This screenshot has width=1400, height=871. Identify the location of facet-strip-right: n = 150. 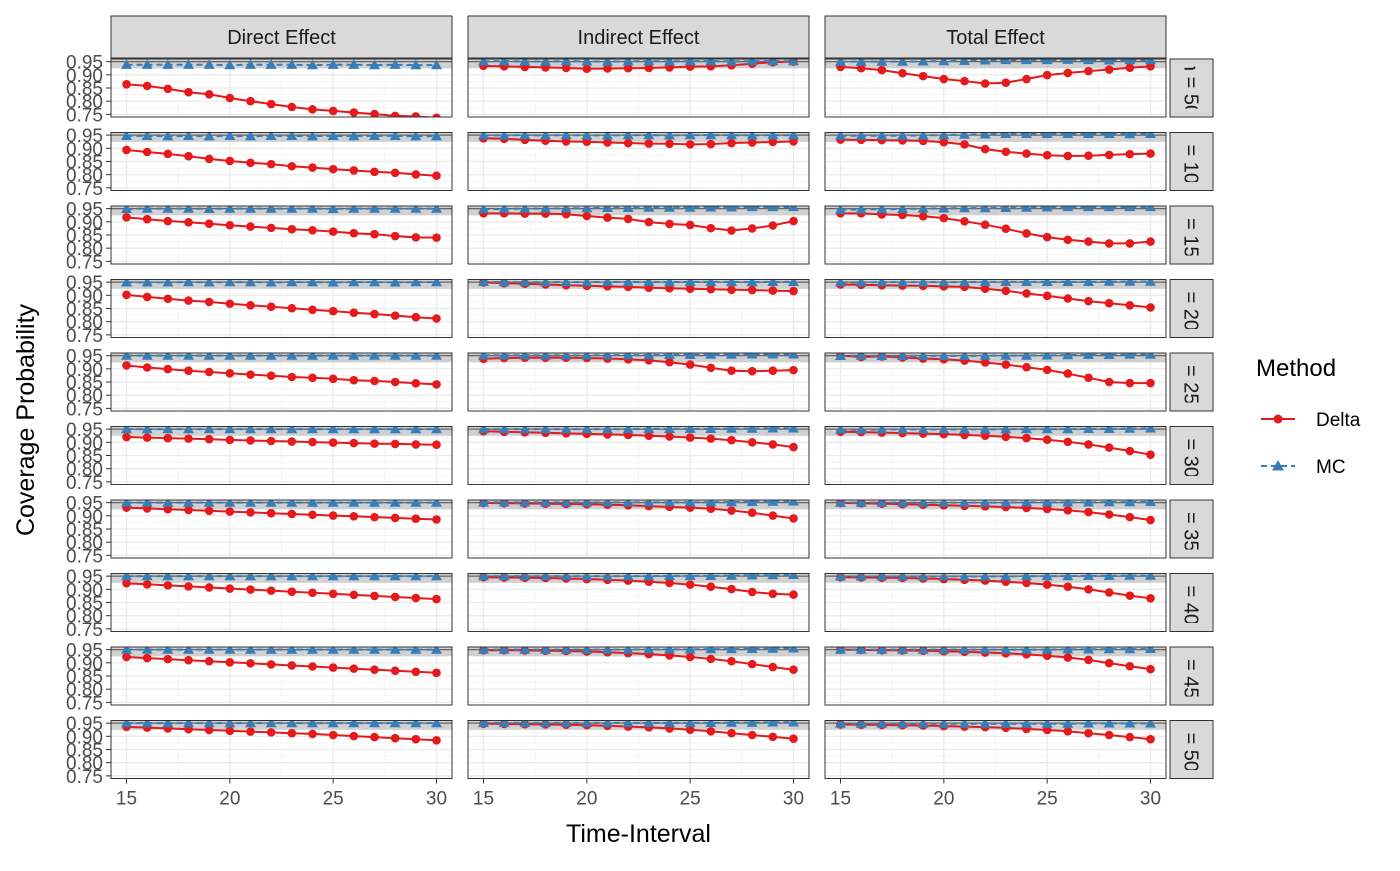
(1191, 234).